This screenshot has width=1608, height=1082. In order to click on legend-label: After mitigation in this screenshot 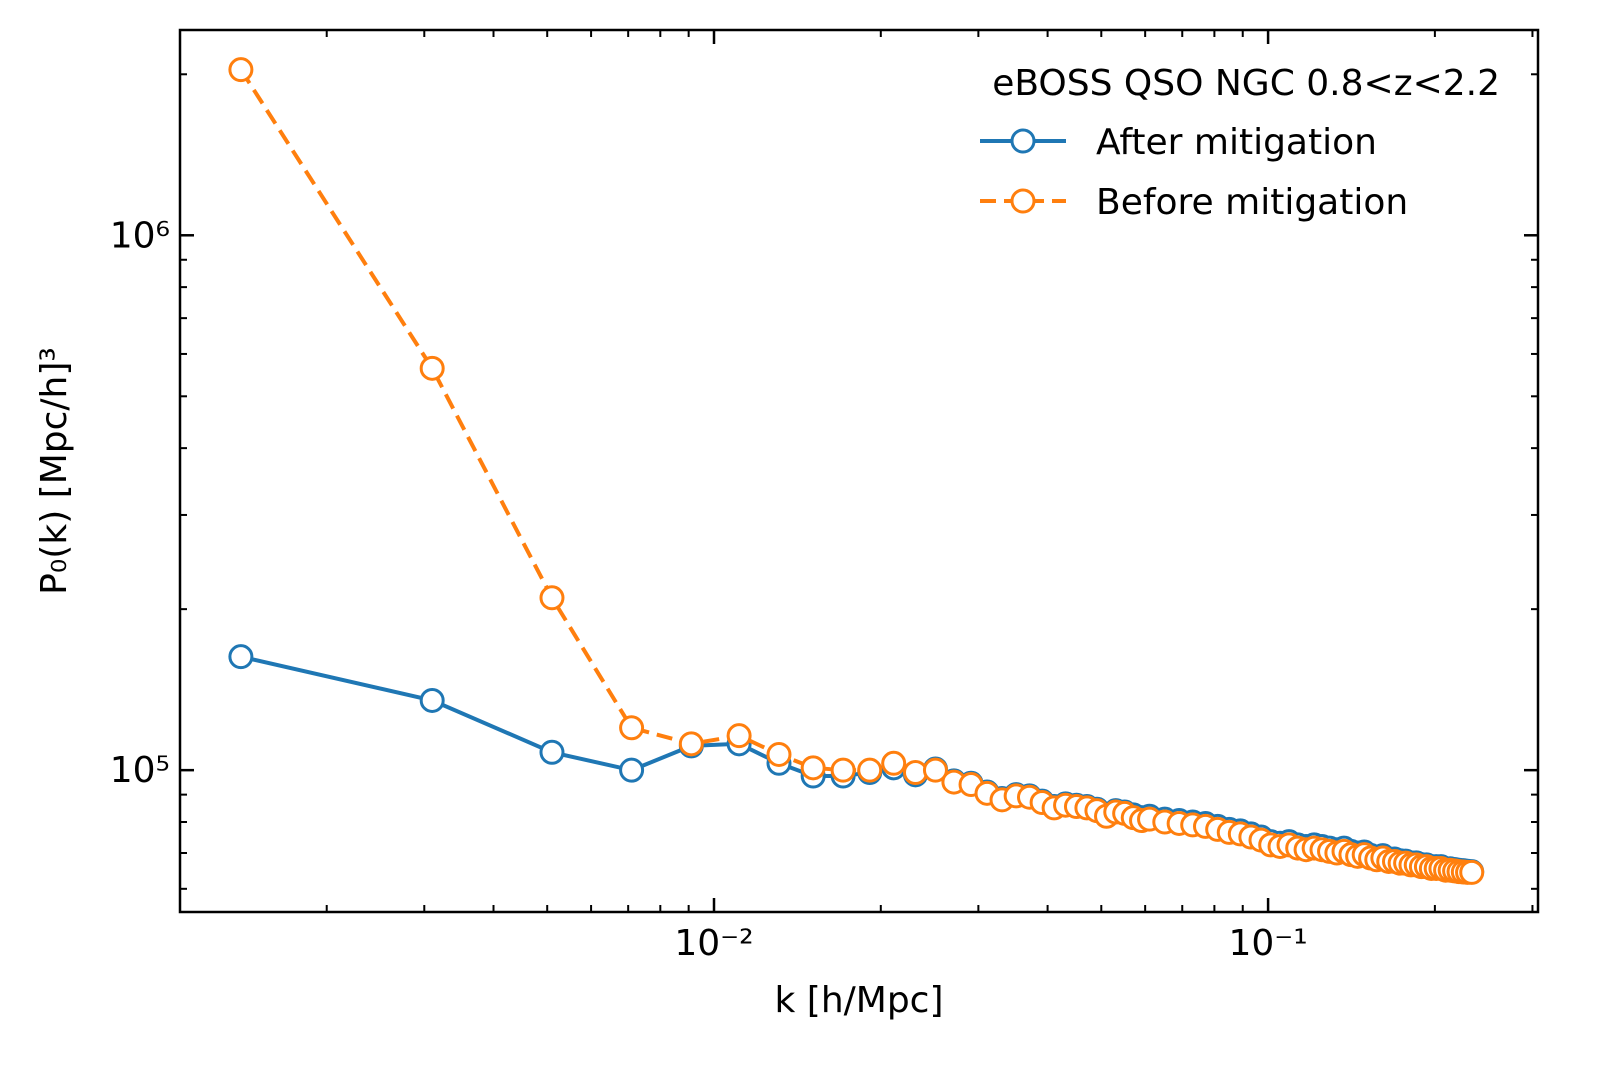, I will do `click(1236, 142)`.